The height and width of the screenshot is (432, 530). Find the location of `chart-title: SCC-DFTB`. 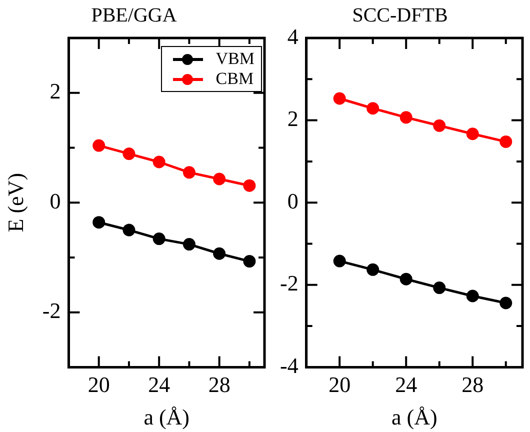

chart-title: SCC-DFTB is located at coordinates (400, 15).